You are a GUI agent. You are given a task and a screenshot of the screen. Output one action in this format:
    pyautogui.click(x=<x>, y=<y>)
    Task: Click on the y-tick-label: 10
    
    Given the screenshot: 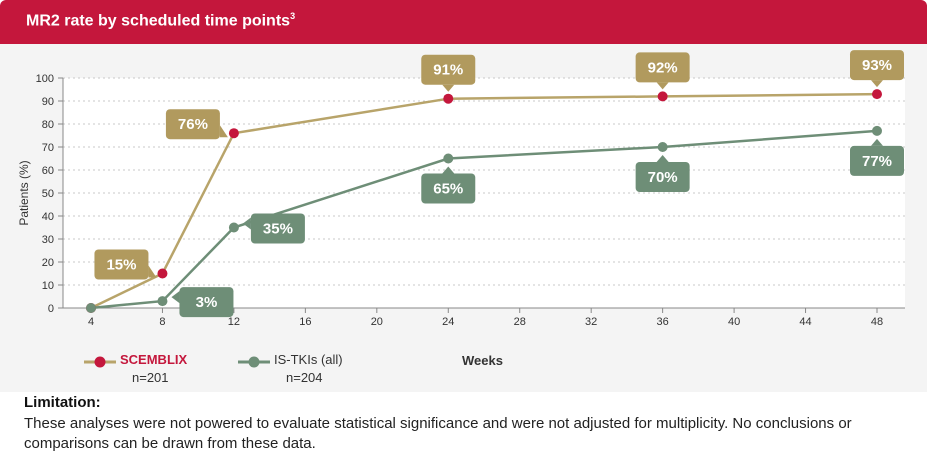 What is the action you would take?
    pyautogui.click(x=48, y=286)
    